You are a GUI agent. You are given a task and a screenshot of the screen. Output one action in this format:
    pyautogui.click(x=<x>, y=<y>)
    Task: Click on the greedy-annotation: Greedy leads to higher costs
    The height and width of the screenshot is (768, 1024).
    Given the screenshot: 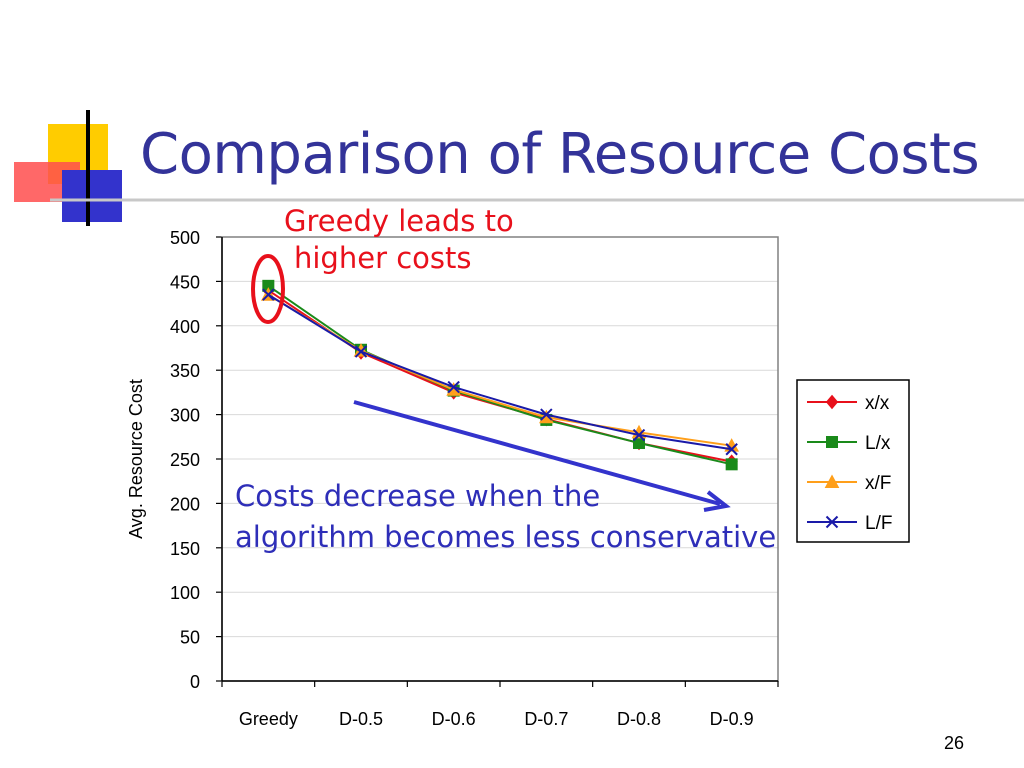 What is the action you would take?
    pyautogui.click(x=399, y=240)
    